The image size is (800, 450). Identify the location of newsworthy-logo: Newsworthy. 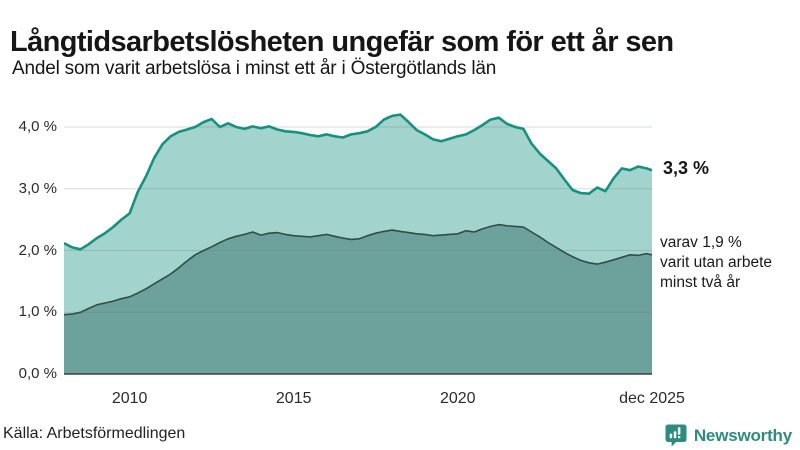
(728, 435).